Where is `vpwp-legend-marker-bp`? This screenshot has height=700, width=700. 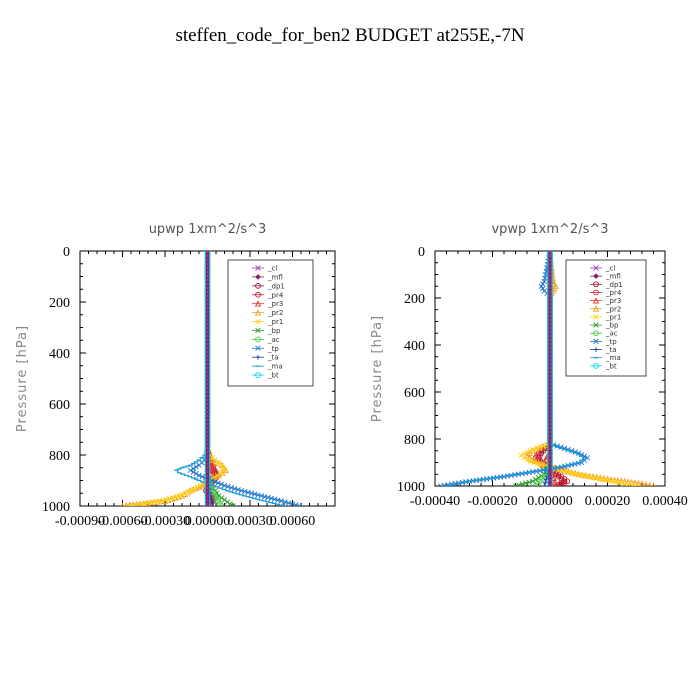
vpwp-legend-marker-bp is located at coordinates (596, 325).